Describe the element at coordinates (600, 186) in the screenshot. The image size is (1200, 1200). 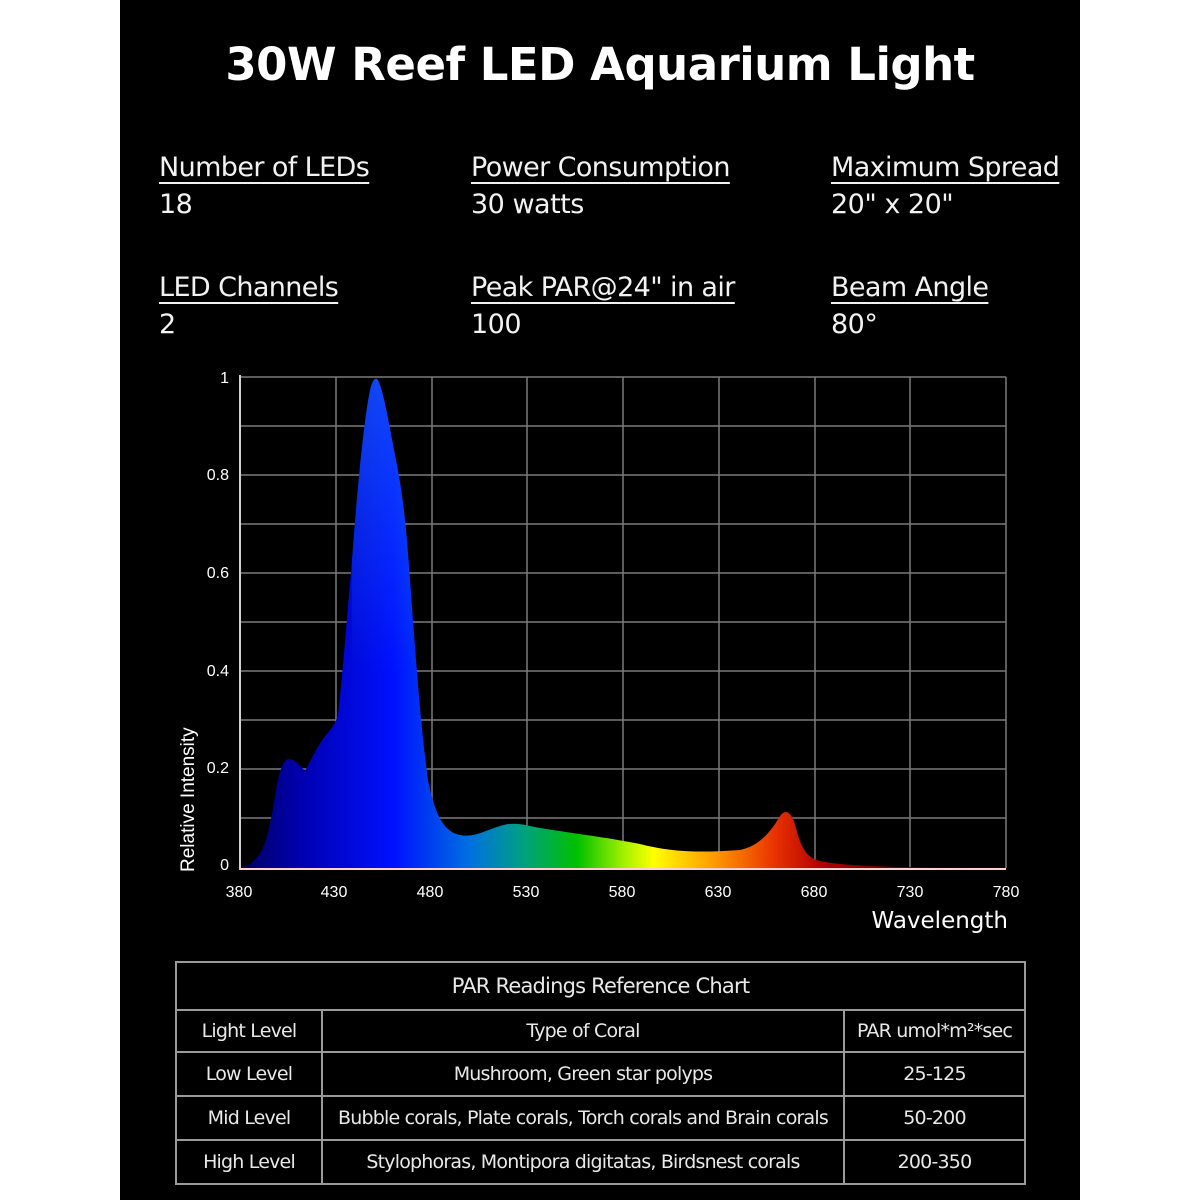
I see `spec-power-consumption: Power Consumption 30 watts` at that location.